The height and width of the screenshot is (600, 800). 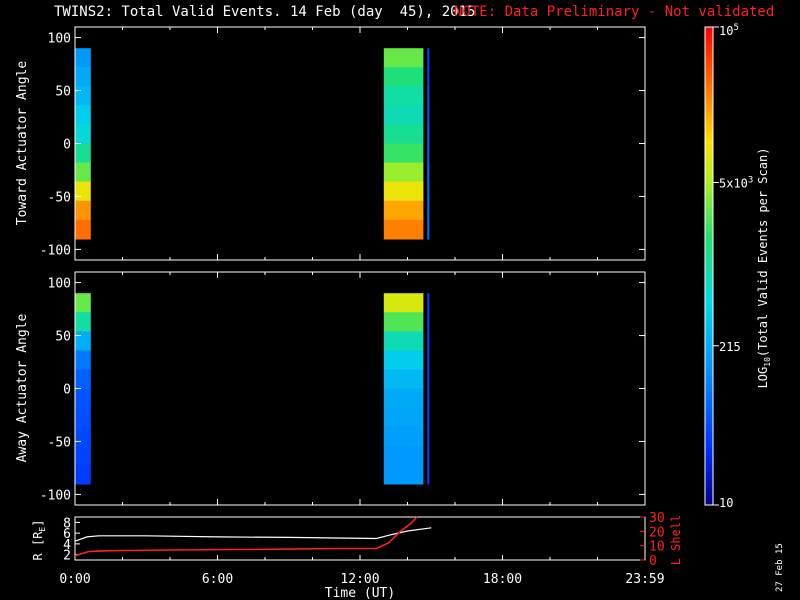 I want to click on colorbar-tick-label: 10, so click(x=726, y=503).